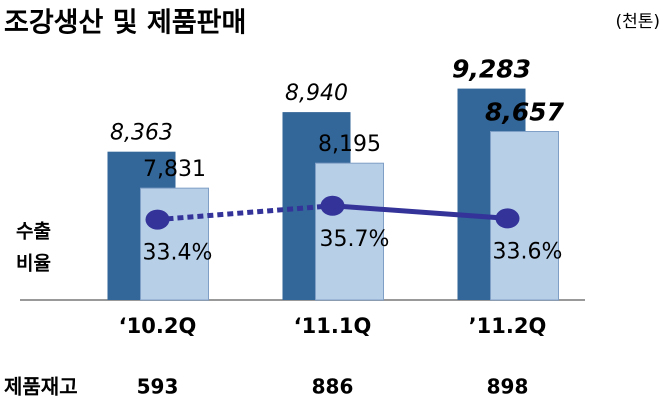 This screenshot has width=666, height=409. I want to click on line-segment, so click(420, 212).